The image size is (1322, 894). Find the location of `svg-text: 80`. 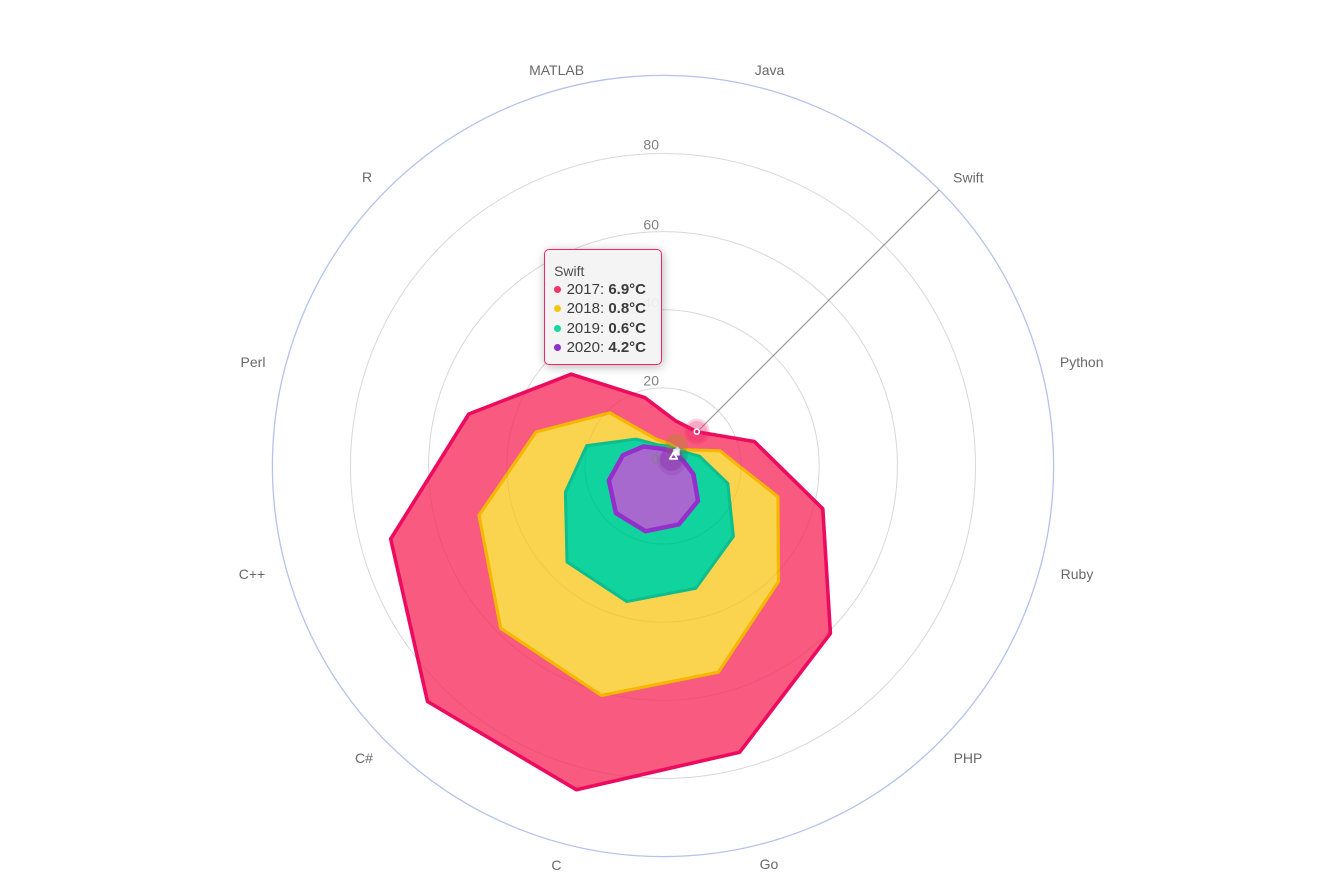

svg-text: 80 is located at coordinates (651, 145).